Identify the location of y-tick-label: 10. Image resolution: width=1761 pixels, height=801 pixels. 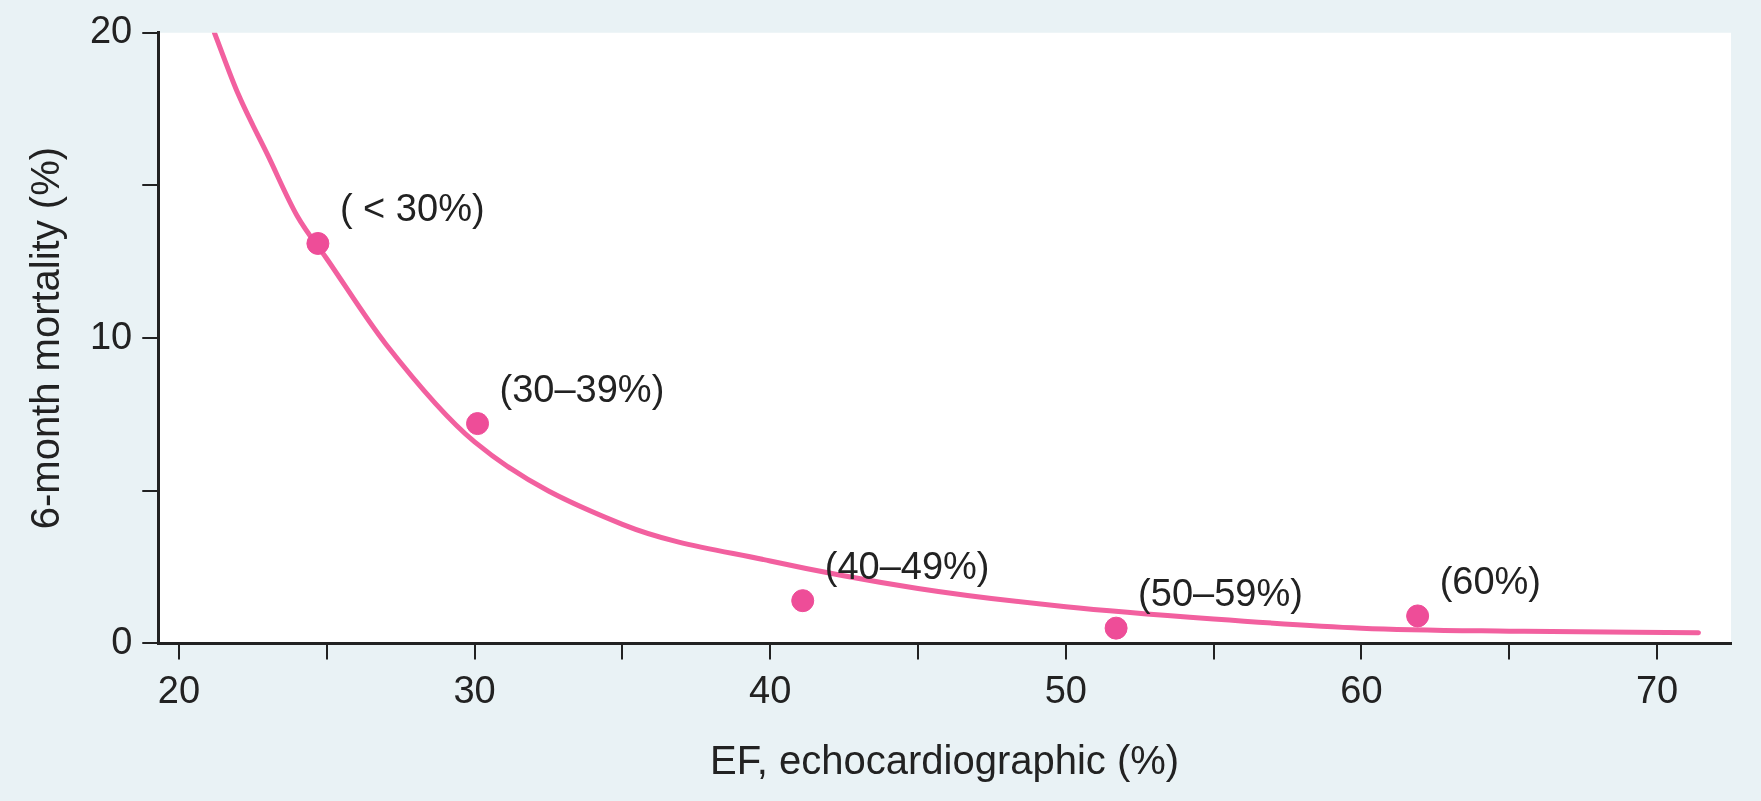
(111, 335).